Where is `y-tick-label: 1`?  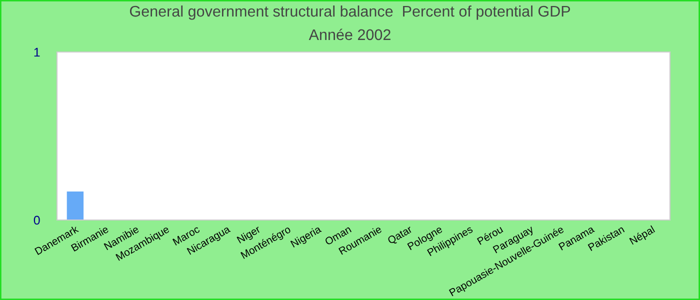 y-tick-label: 1 is located at coordinates (37, 52).